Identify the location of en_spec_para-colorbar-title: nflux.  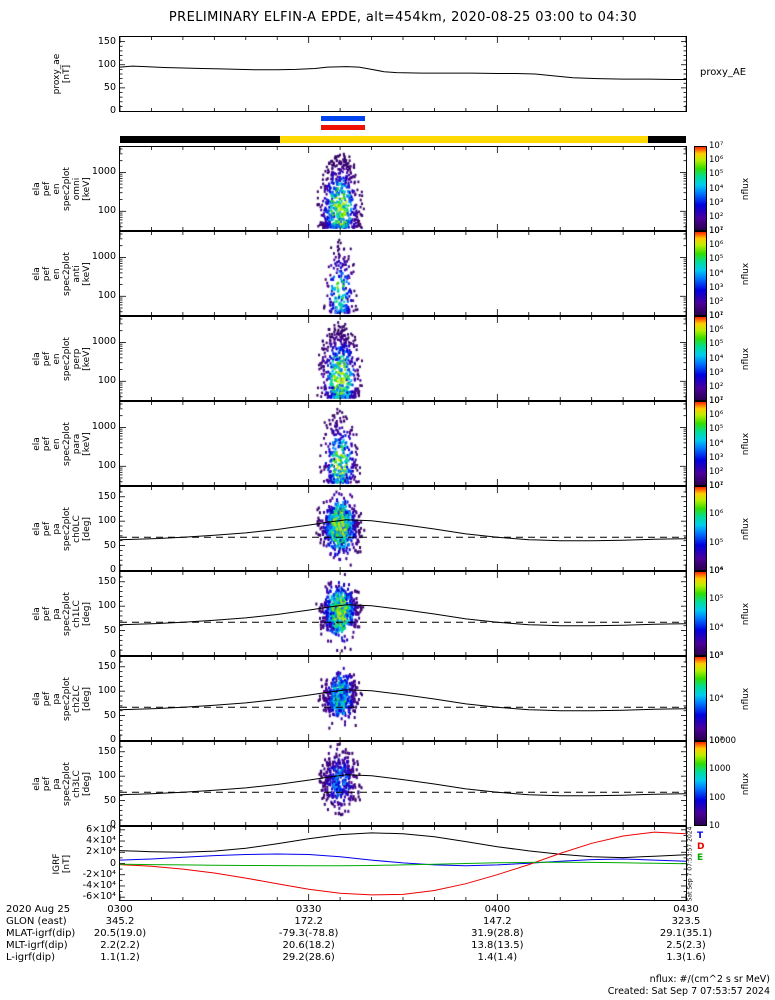
(746, 443).